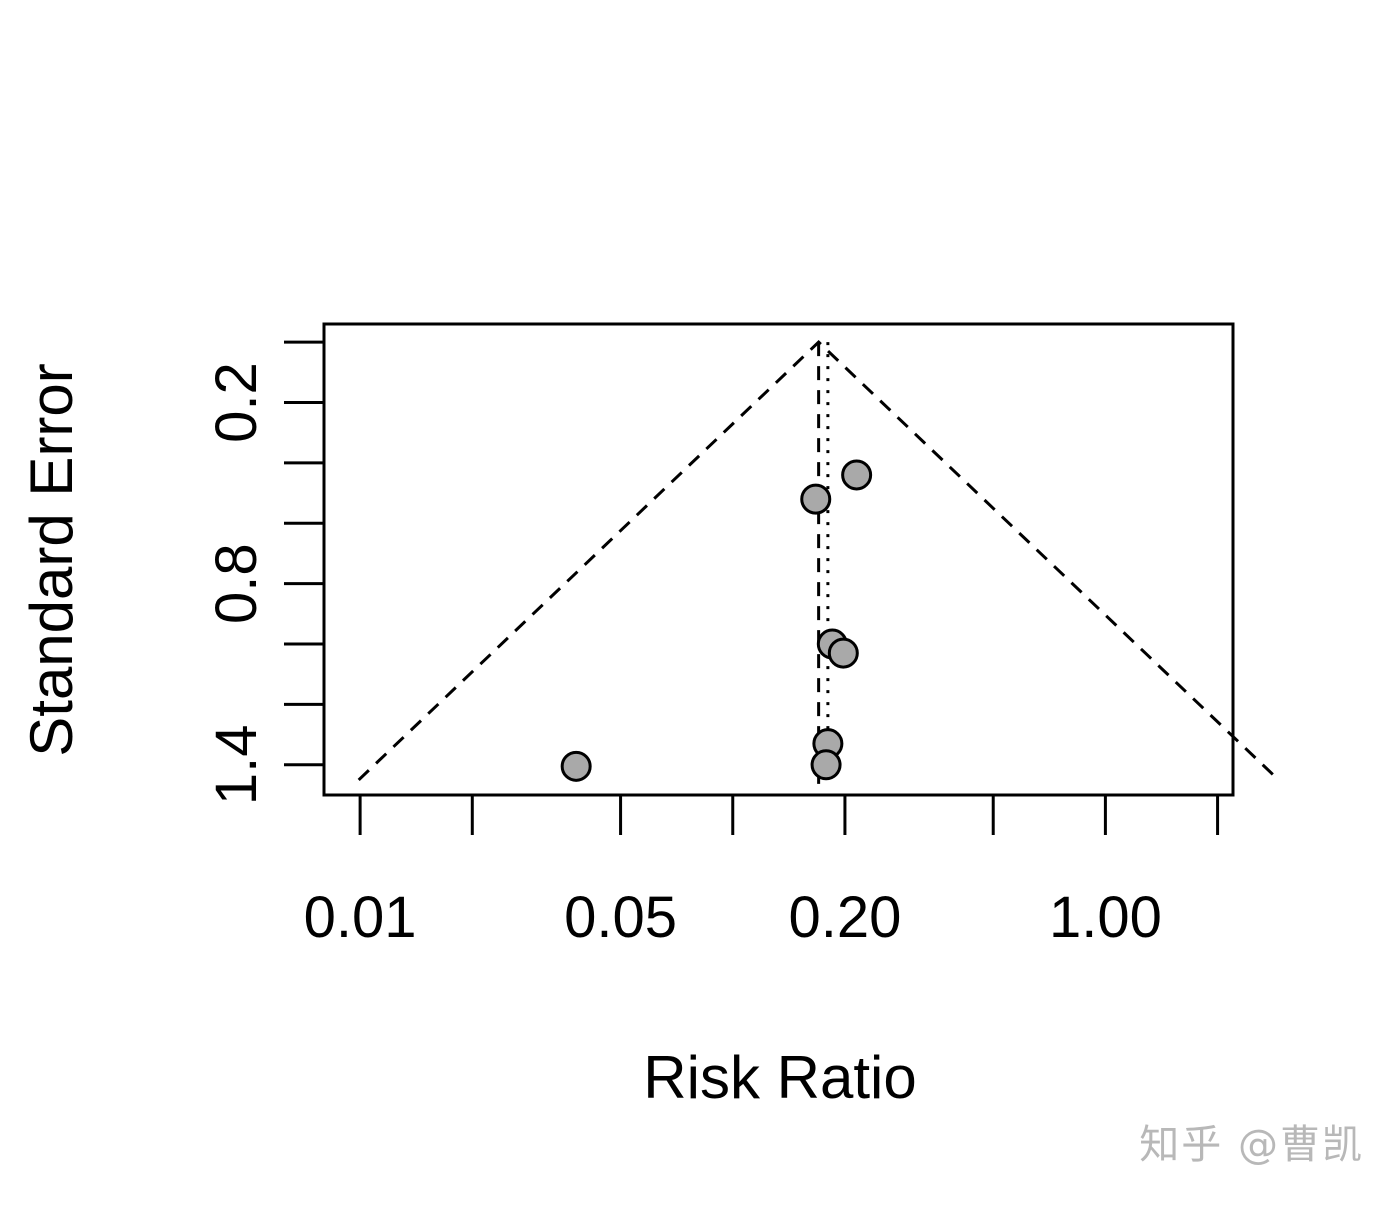 The image size is (1400, 1205). Describe the element at coordinates (1251, 1145) in the screenshot. I see `watermark: 知乎 @曹凯` at that location.